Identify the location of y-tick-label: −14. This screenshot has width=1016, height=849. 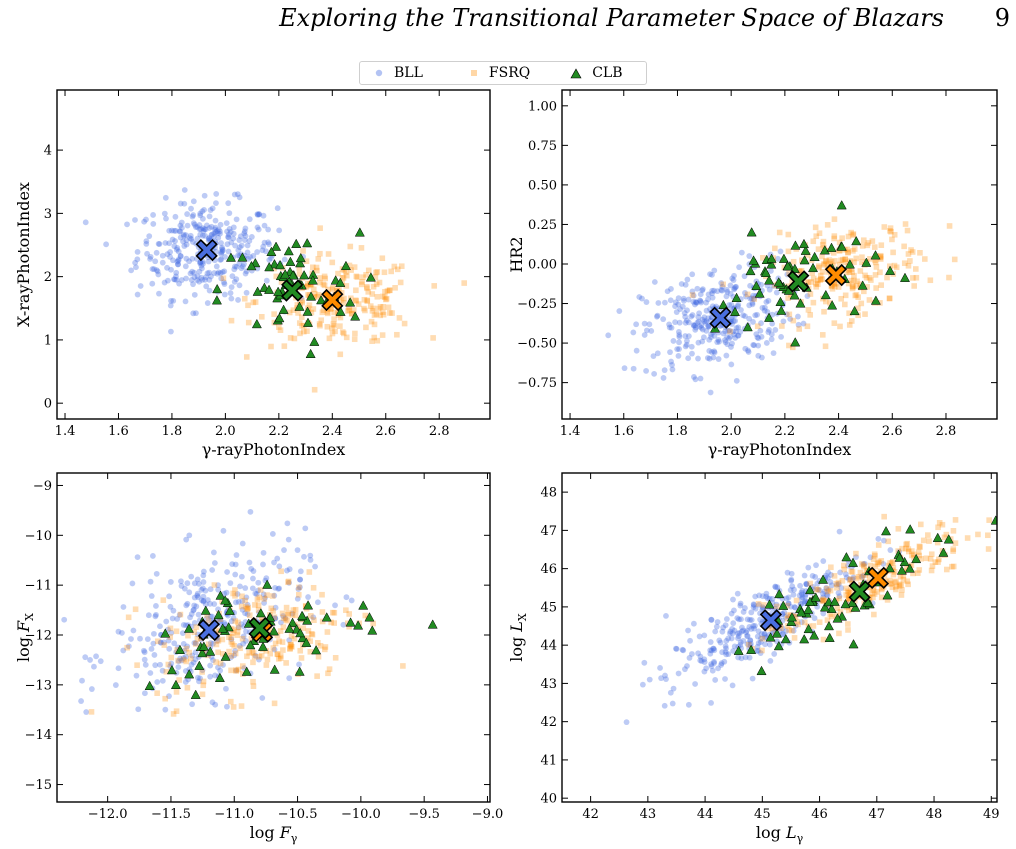
(38, 735).